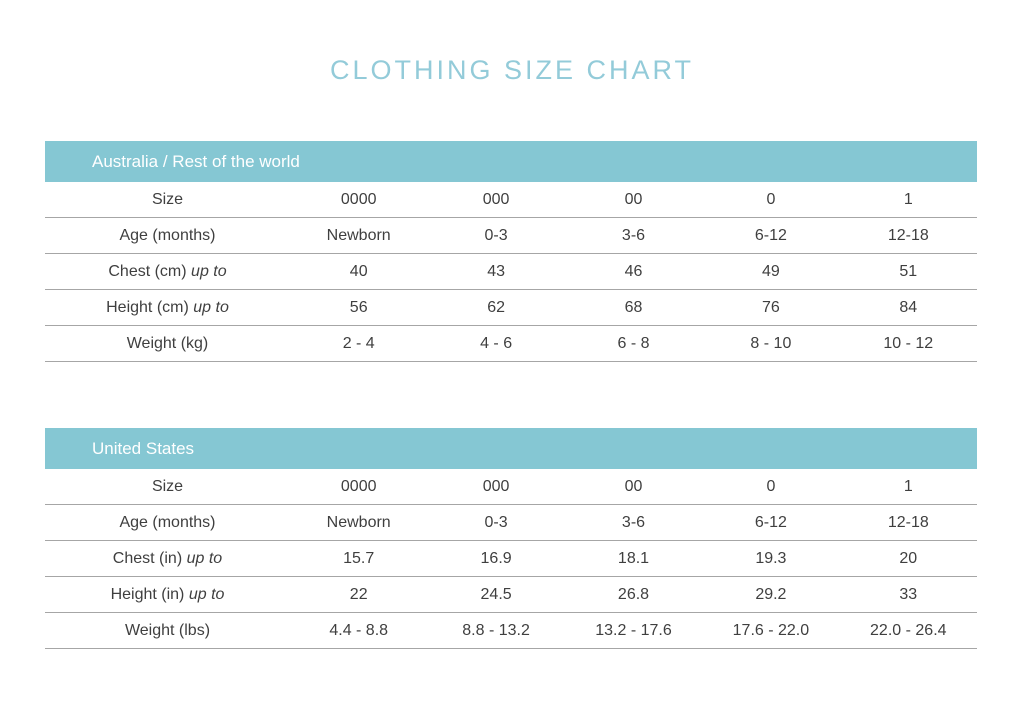 The image size is (1024, 719). I want to click on row-label-text: Chest (cm), so click(147, 271).